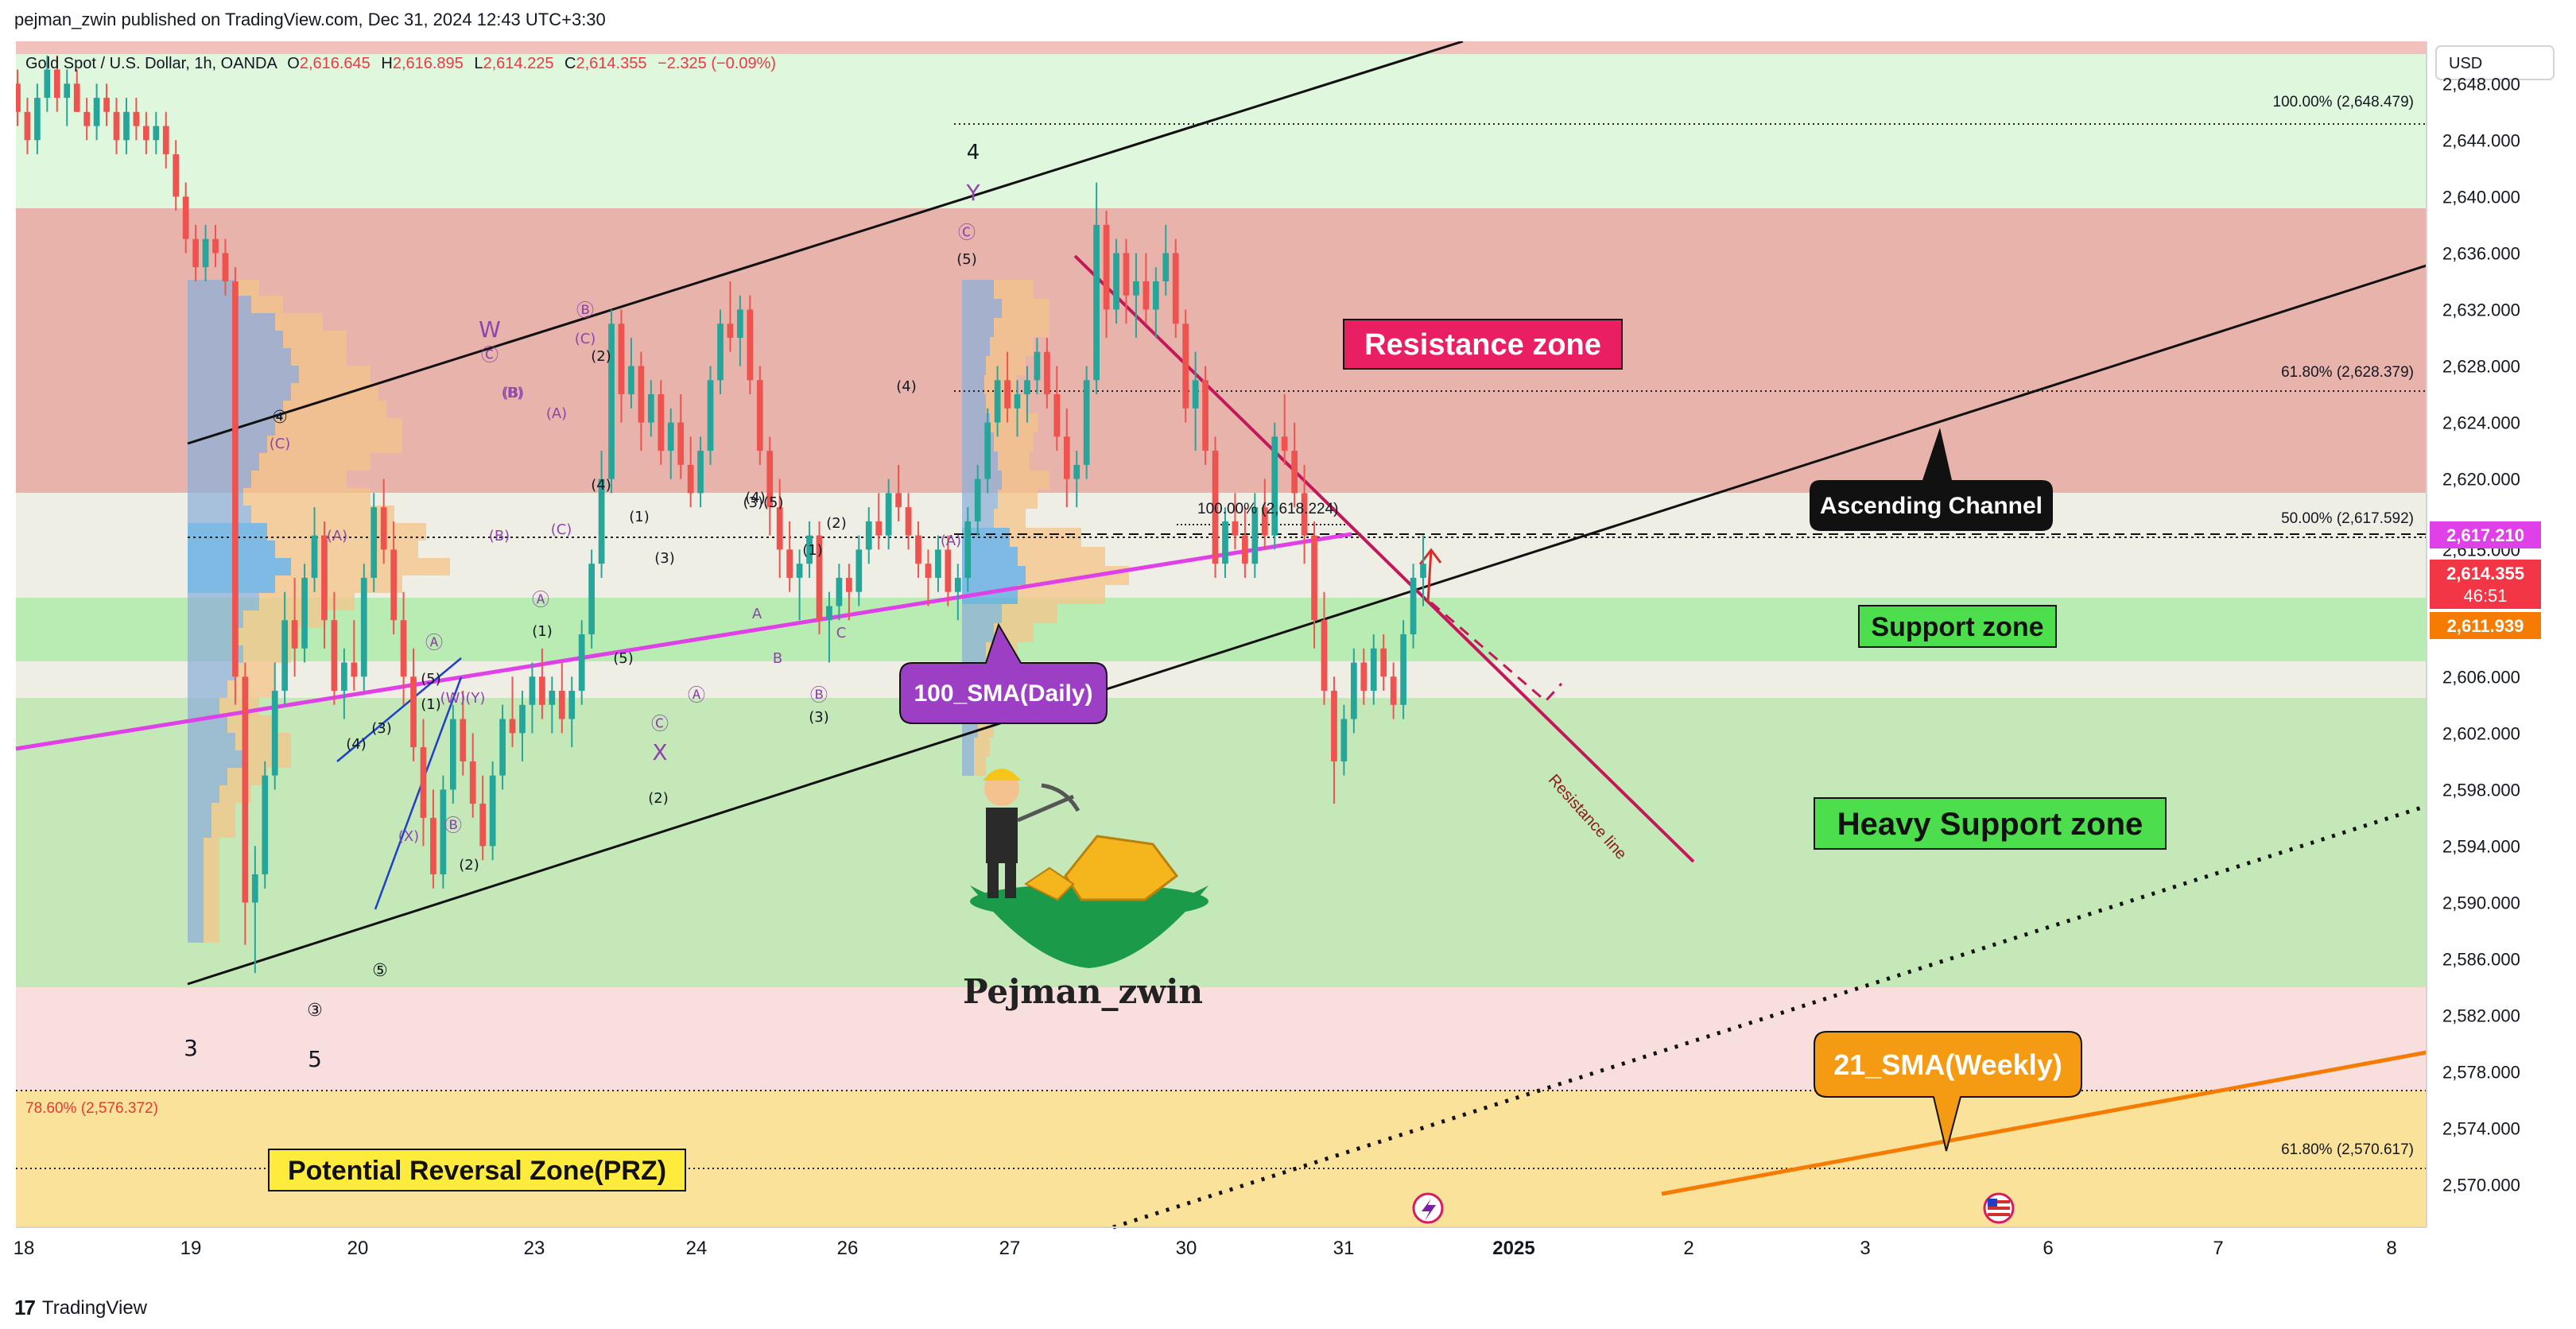  I want to click on wave-label: Ⓑ, so click(819, 696).